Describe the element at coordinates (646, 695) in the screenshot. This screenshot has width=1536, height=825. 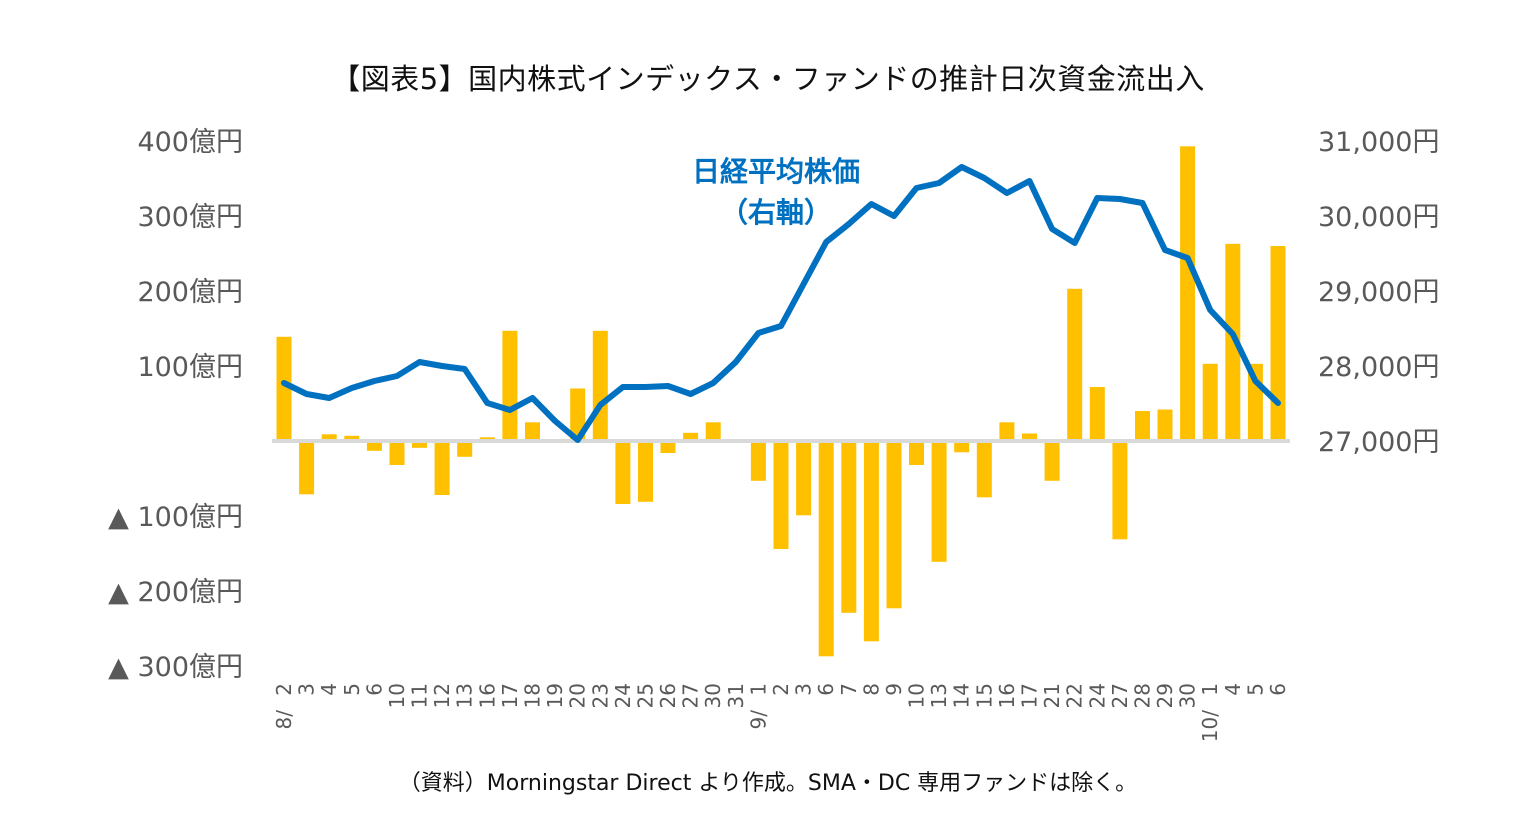
I see `x-tick-label: 25` at that location.